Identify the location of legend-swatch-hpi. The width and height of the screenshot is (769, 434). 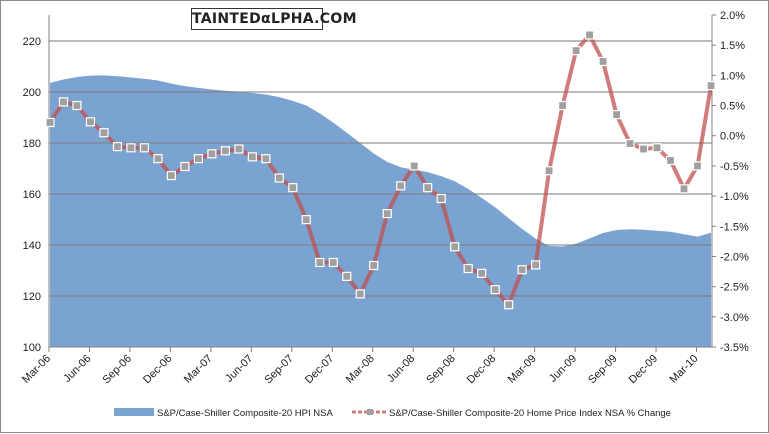
(134, 412).